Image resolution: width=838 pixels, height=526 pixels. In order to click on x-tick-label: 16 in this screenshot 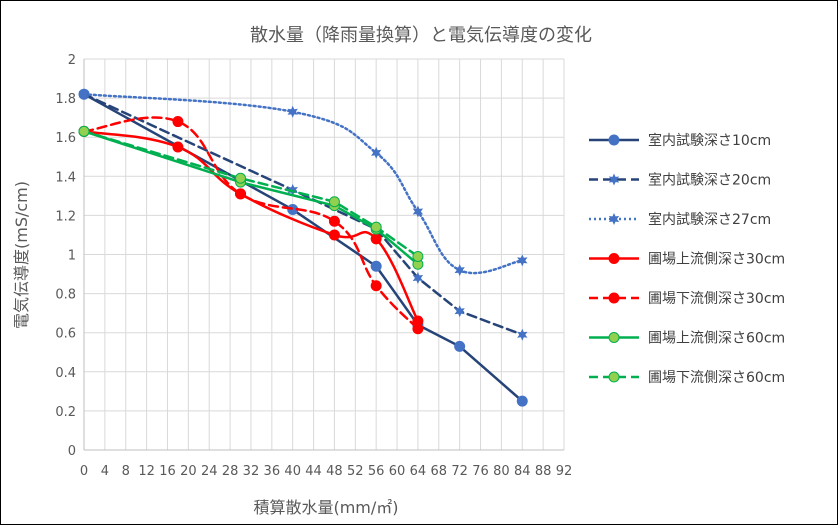, I will do `click(167, 471)`.